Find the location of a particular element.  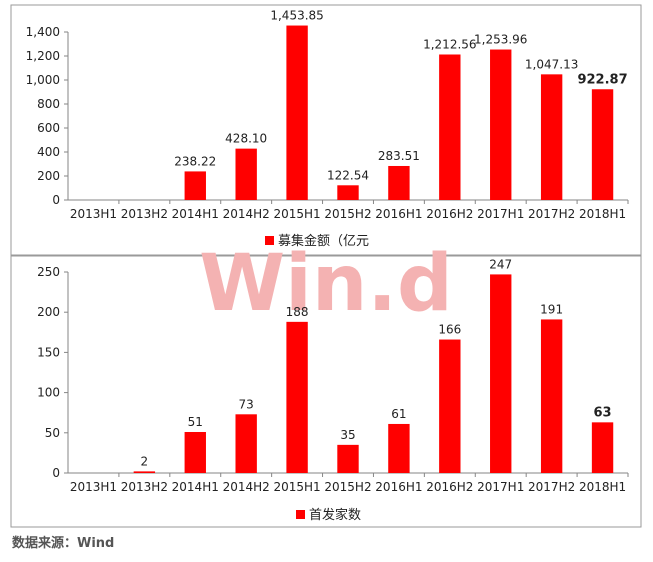

source-note: 数据来源：Wind is located at coordinates (63, 543).